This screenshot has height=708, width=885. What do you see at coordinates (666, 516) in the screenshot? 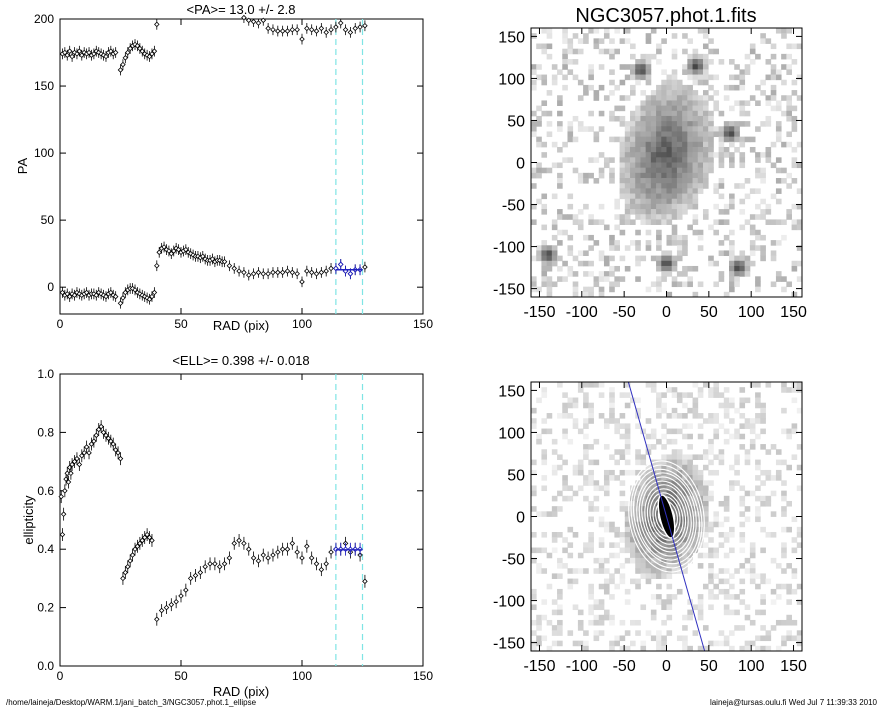
I see `isophote-contour` at bounding box center [666, 516].